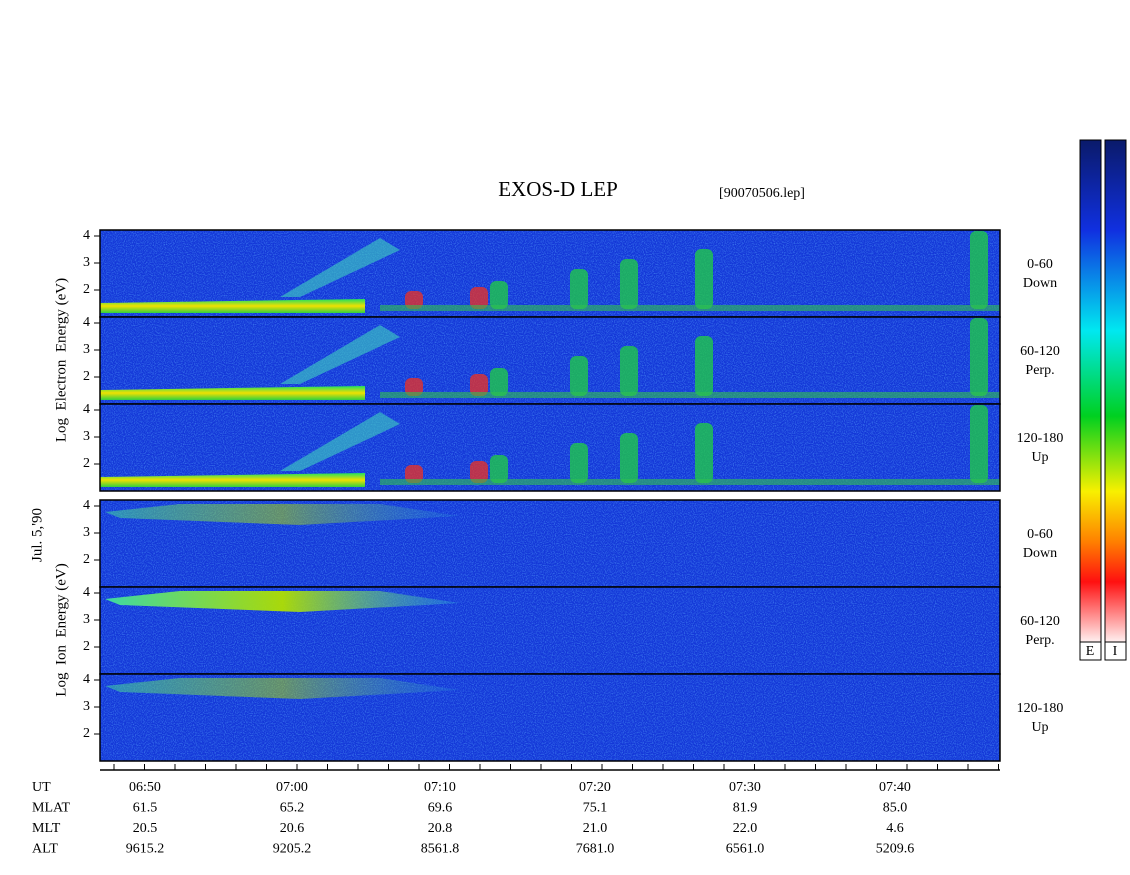  Describe the element at coordinates (440, 787) in the screenshot. I see `row-value: 07:10` at that location.